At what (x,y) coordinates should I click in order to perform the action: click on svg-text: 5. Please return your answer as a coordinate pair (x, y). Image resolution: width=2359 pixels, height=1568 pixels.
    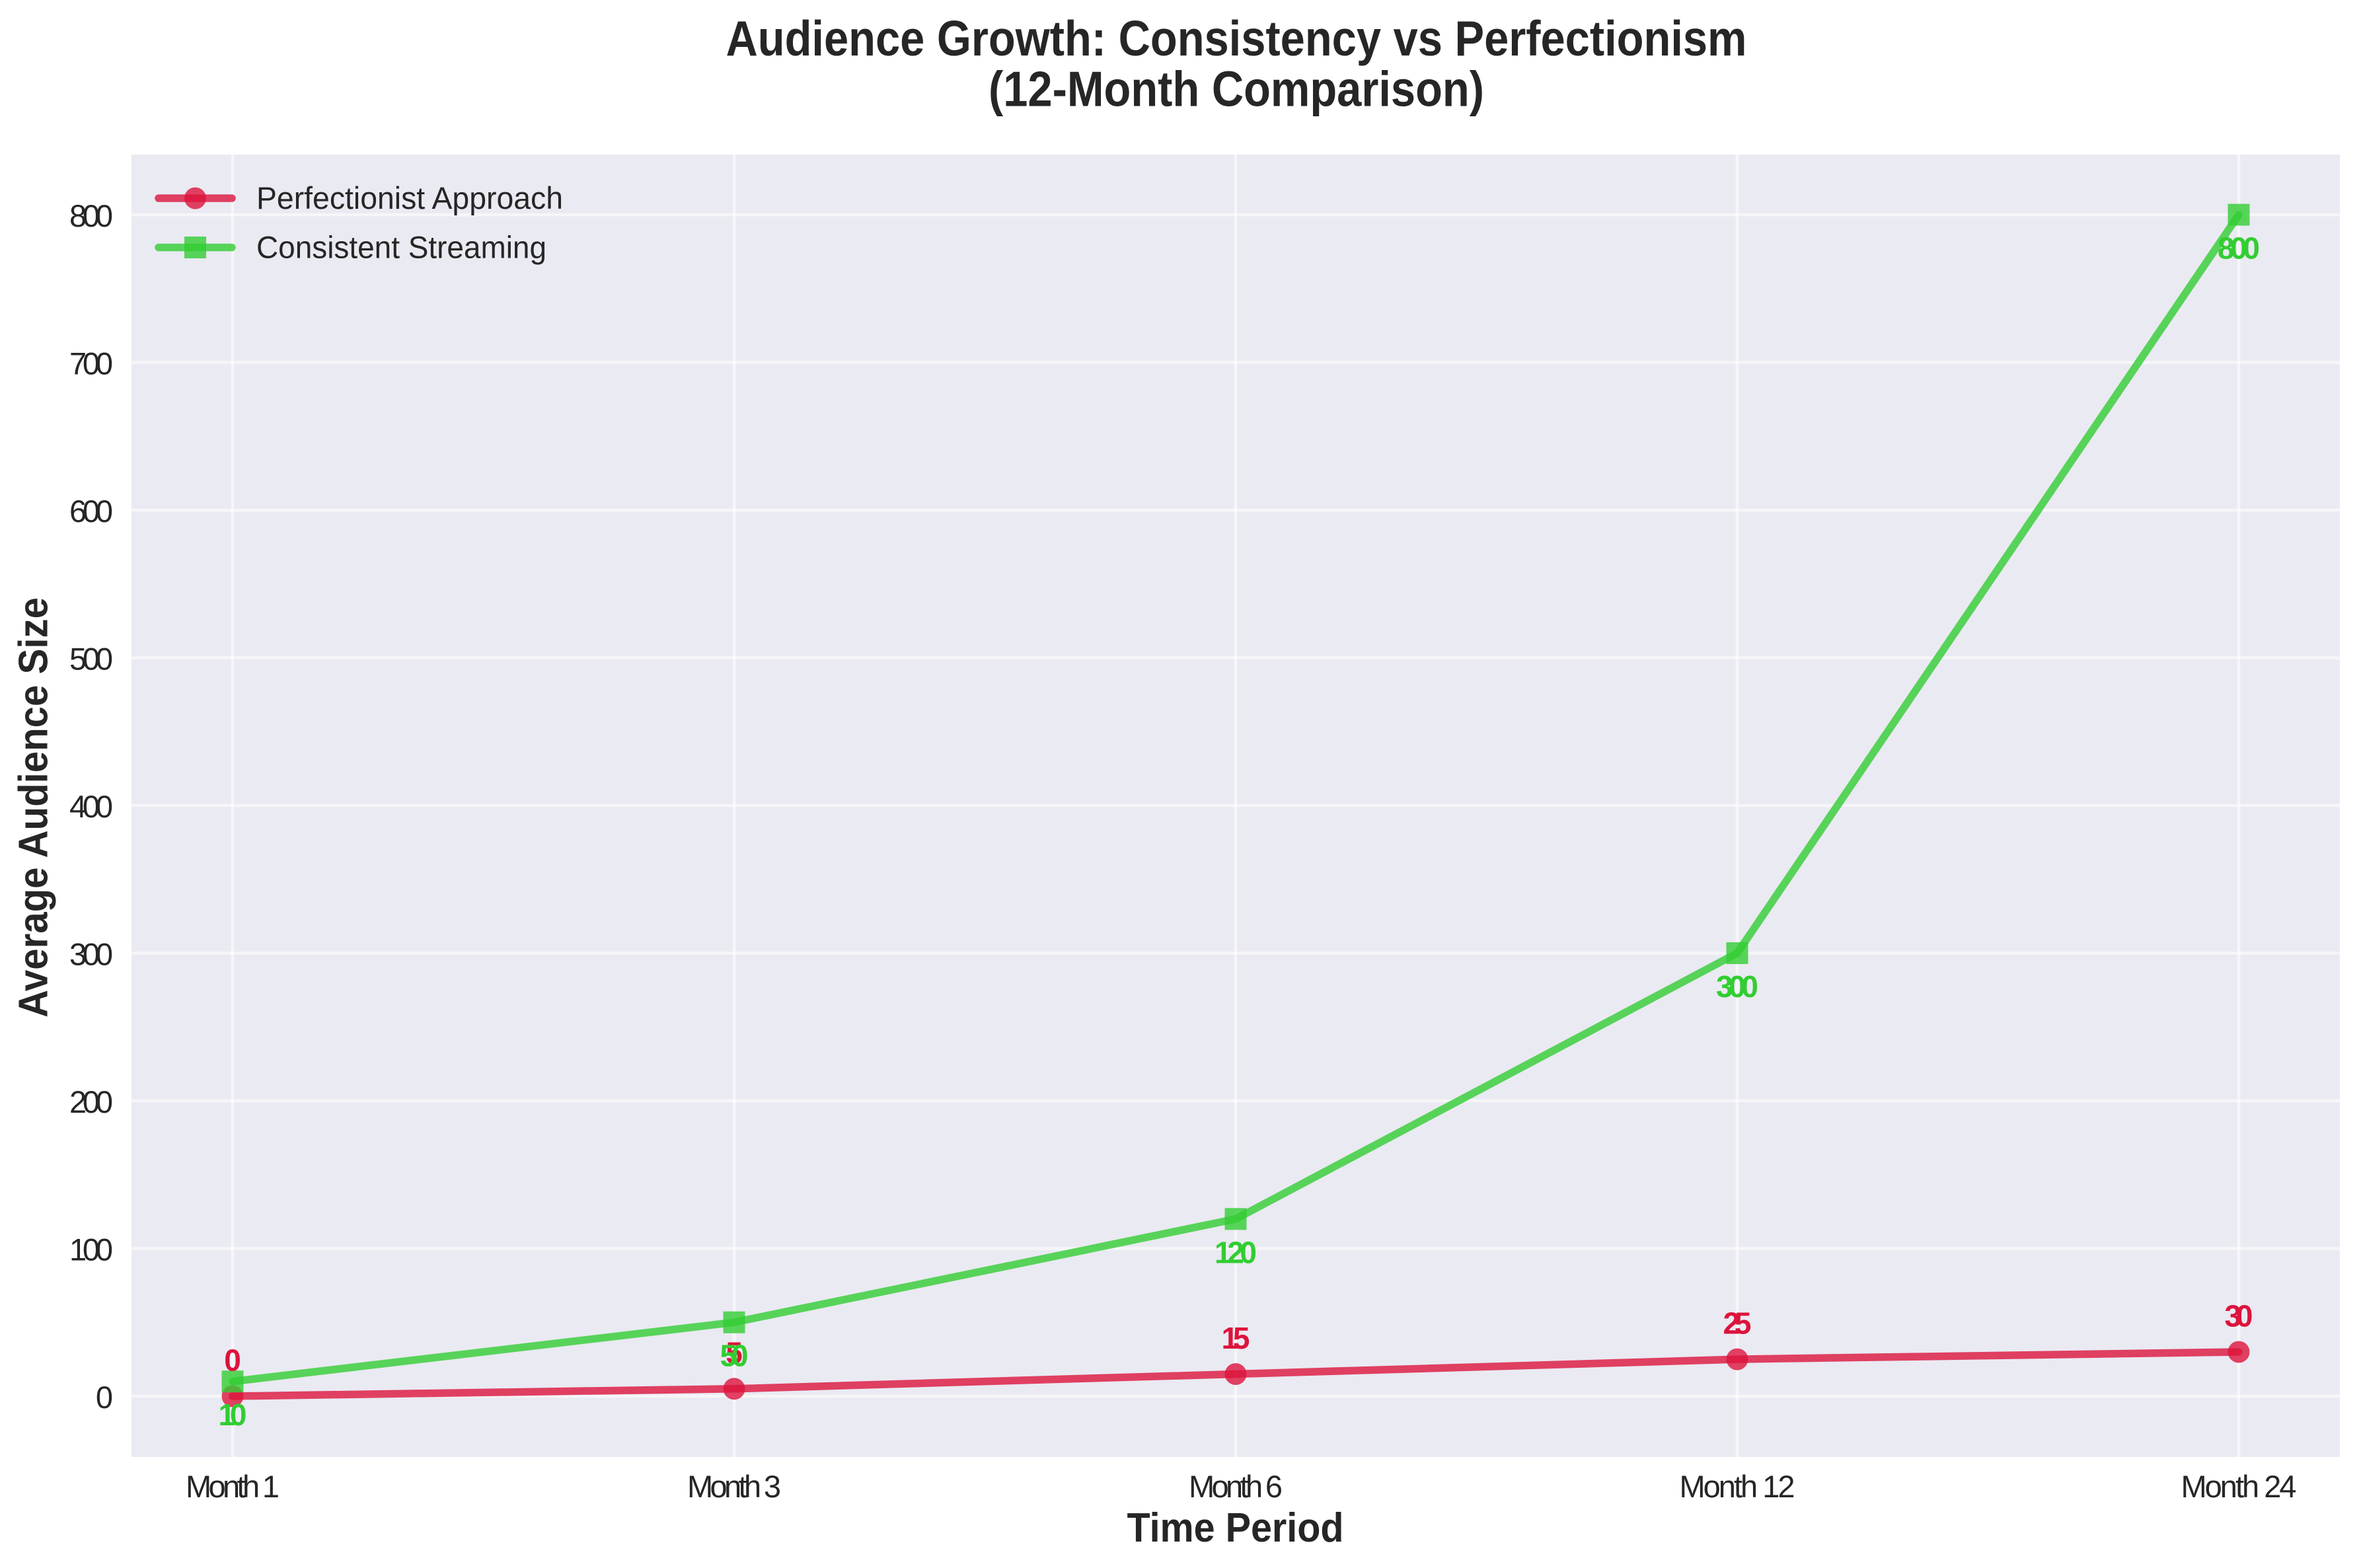
    Looking at the image, I should click on (734, 1352).